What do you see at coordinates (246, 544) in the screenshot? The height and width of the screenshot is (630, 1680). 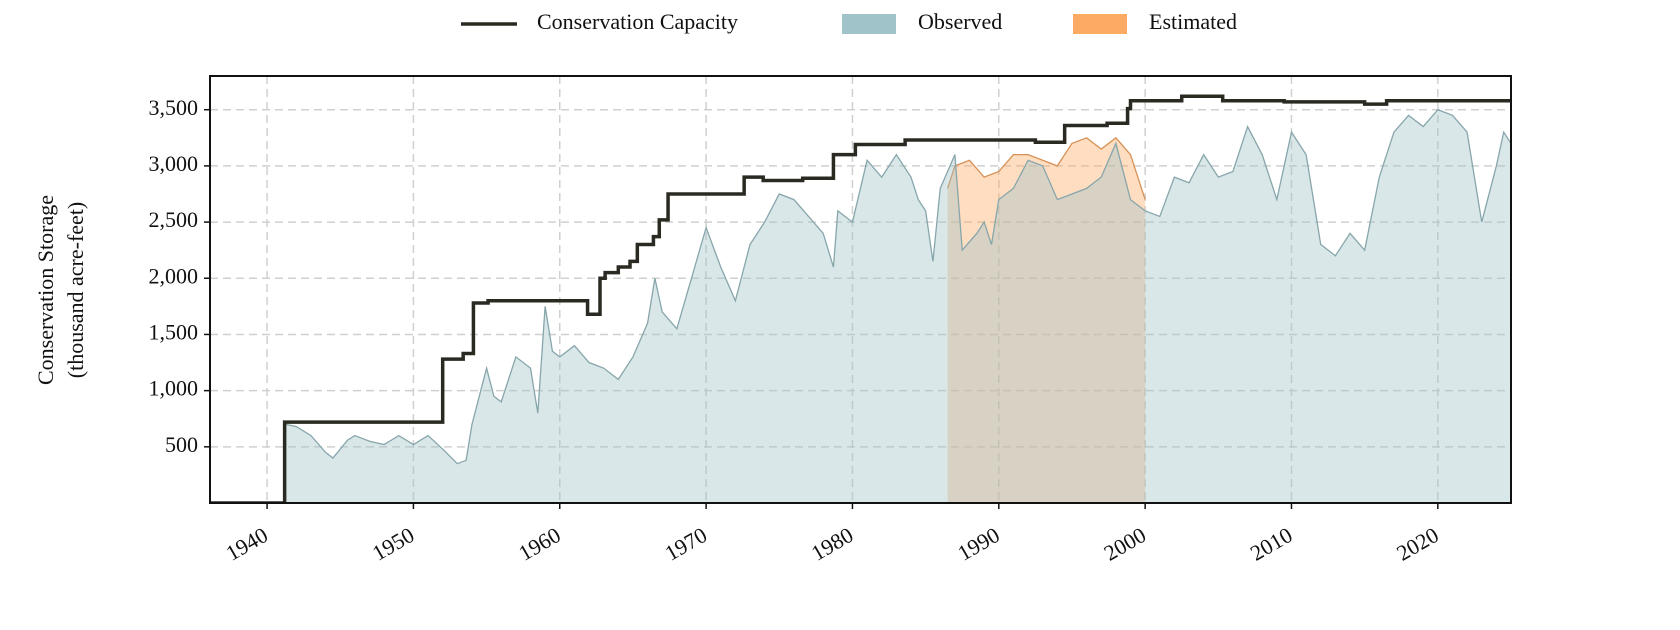 I see `x-tick-label: 1940` at bounding box center [246, 544].